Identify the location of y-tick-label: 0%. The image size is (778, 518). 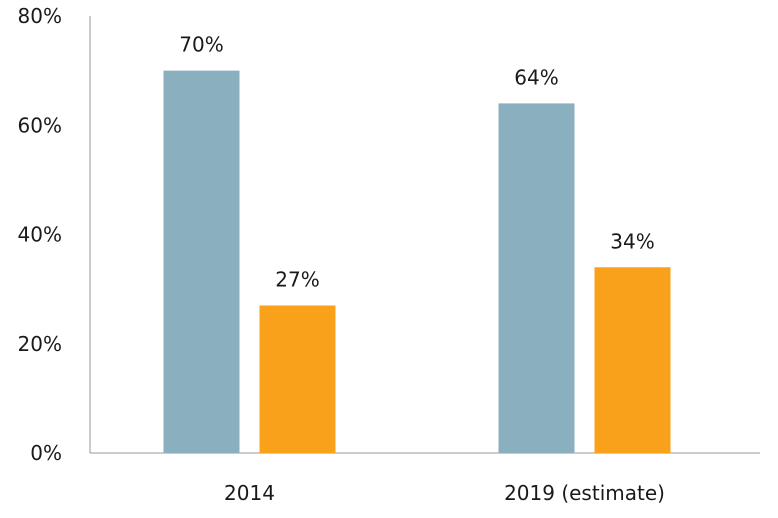
(46, 453).